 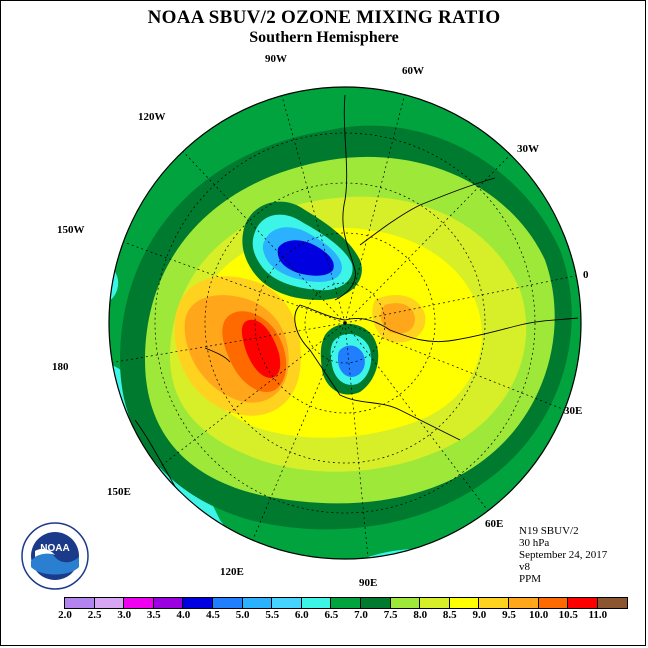 What do you see at coordinates (479, 615) in the screenshot?
I see `color-scale-label: 9.0` at bounding box center [479, 615].